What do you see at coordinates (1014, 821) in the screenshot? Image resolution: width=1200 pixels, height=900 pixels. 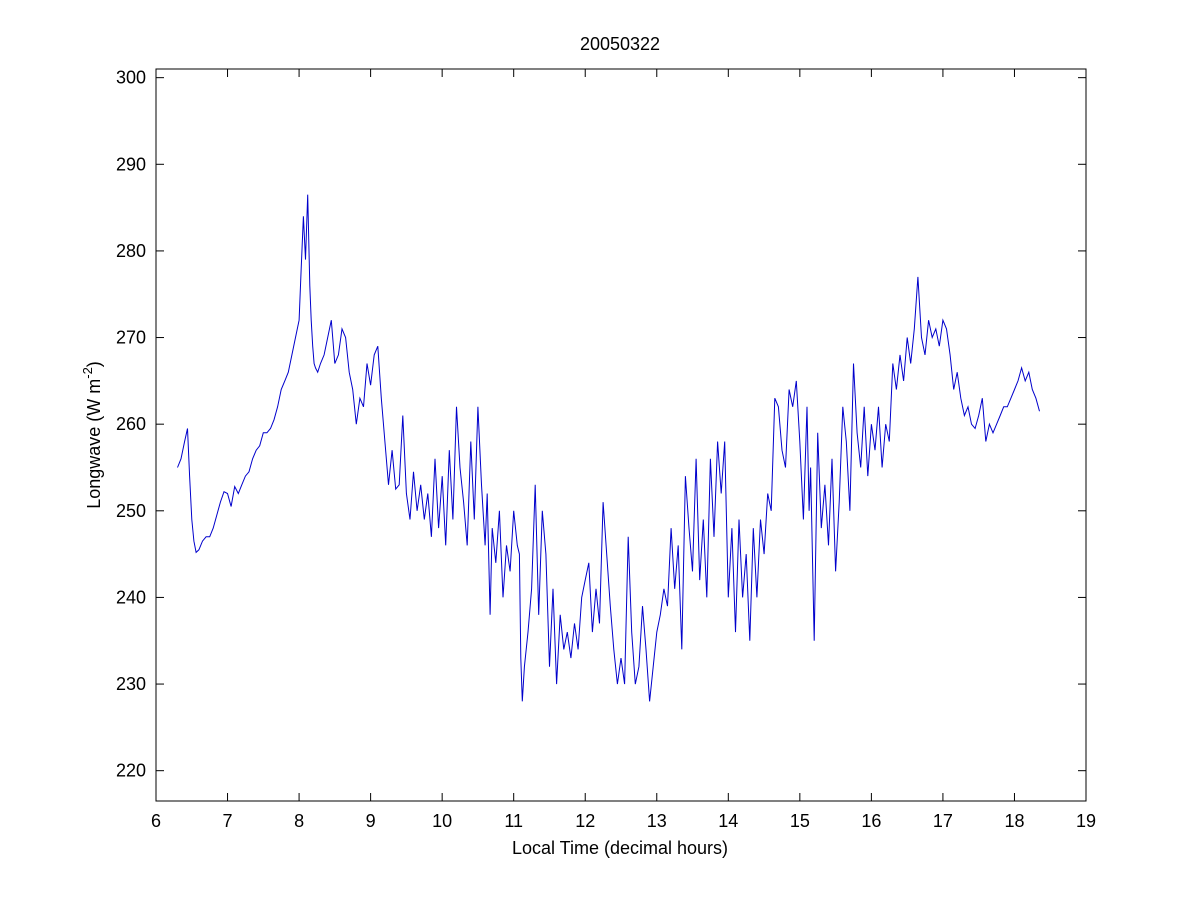 I see `x-tick-label-18: 18` at bounding box center [1014, 821].